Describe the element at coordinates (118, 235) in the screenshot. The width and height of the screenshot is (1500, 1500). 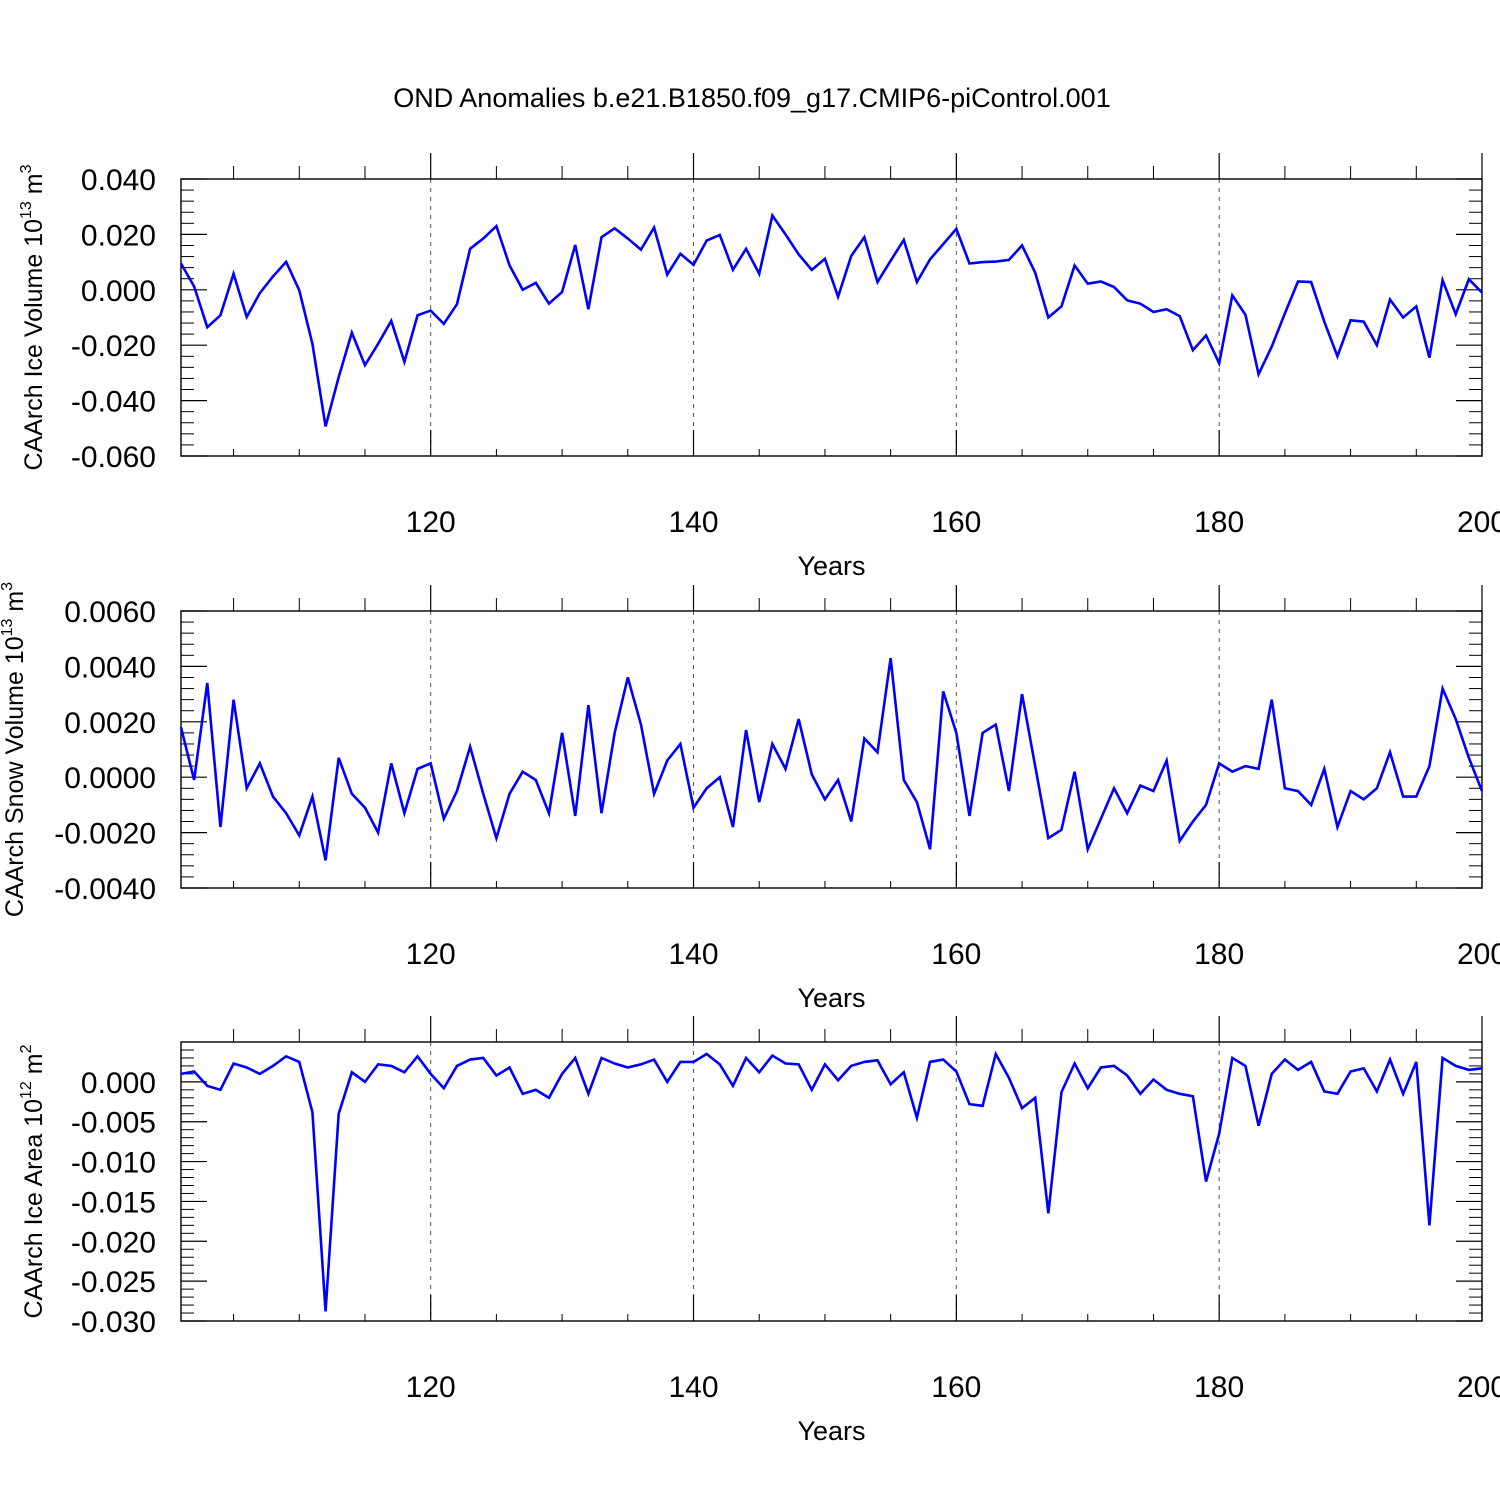
I see `y-tick-label: 0.020` at that location.